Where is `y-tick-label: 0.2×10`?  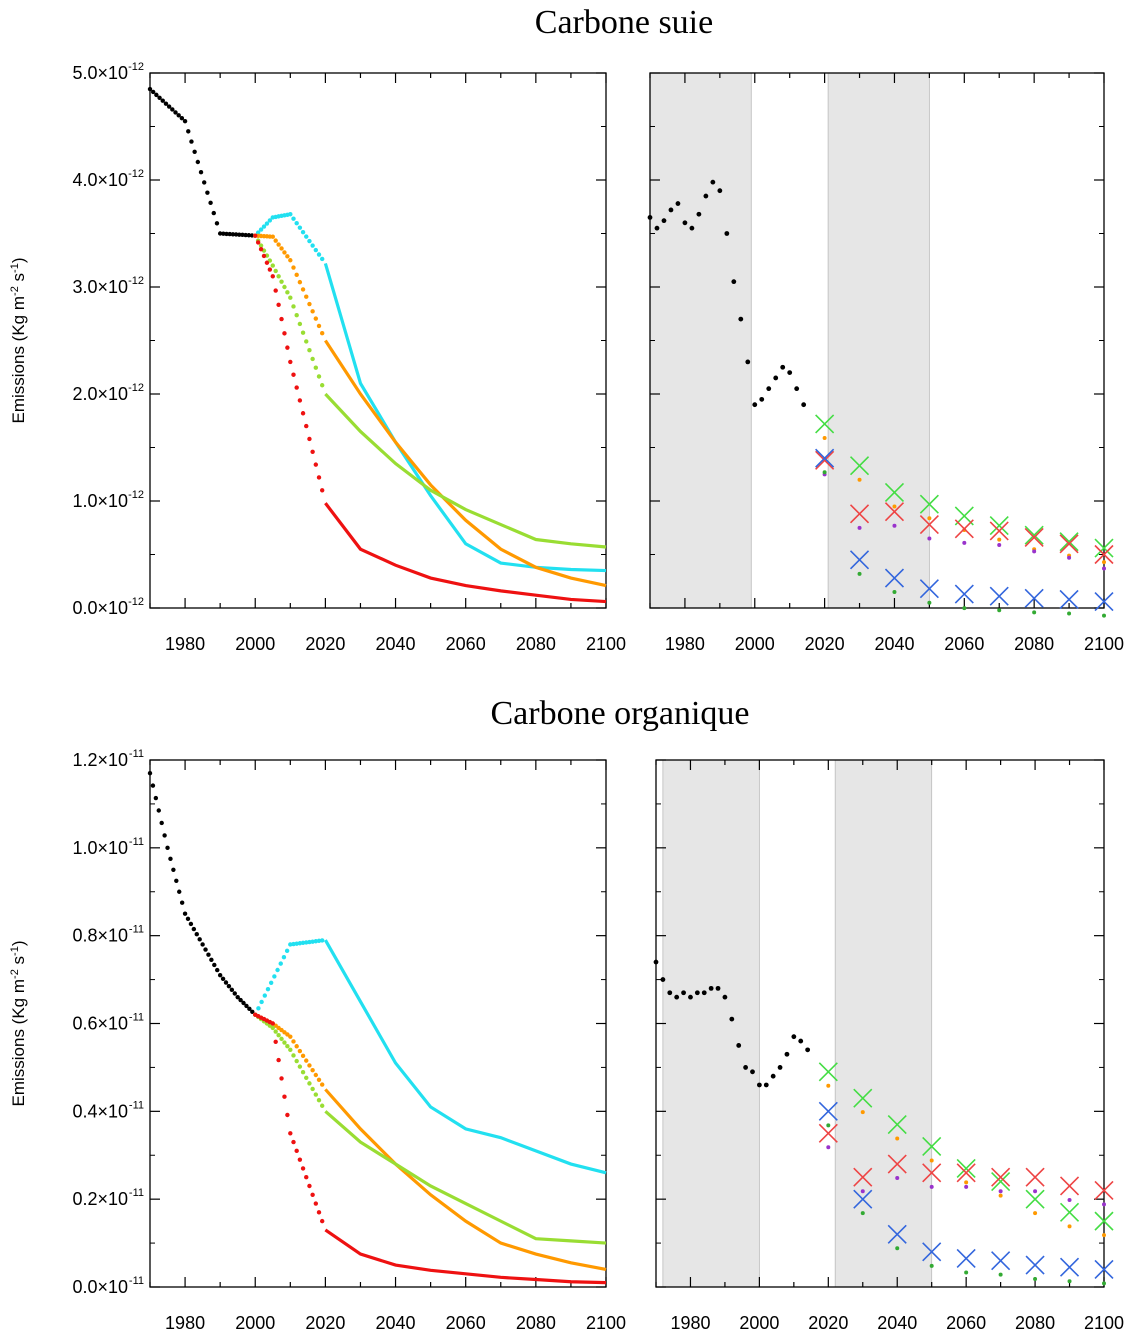
y-tick-label: 0.2×10 is located at coordinates (100, 1199).